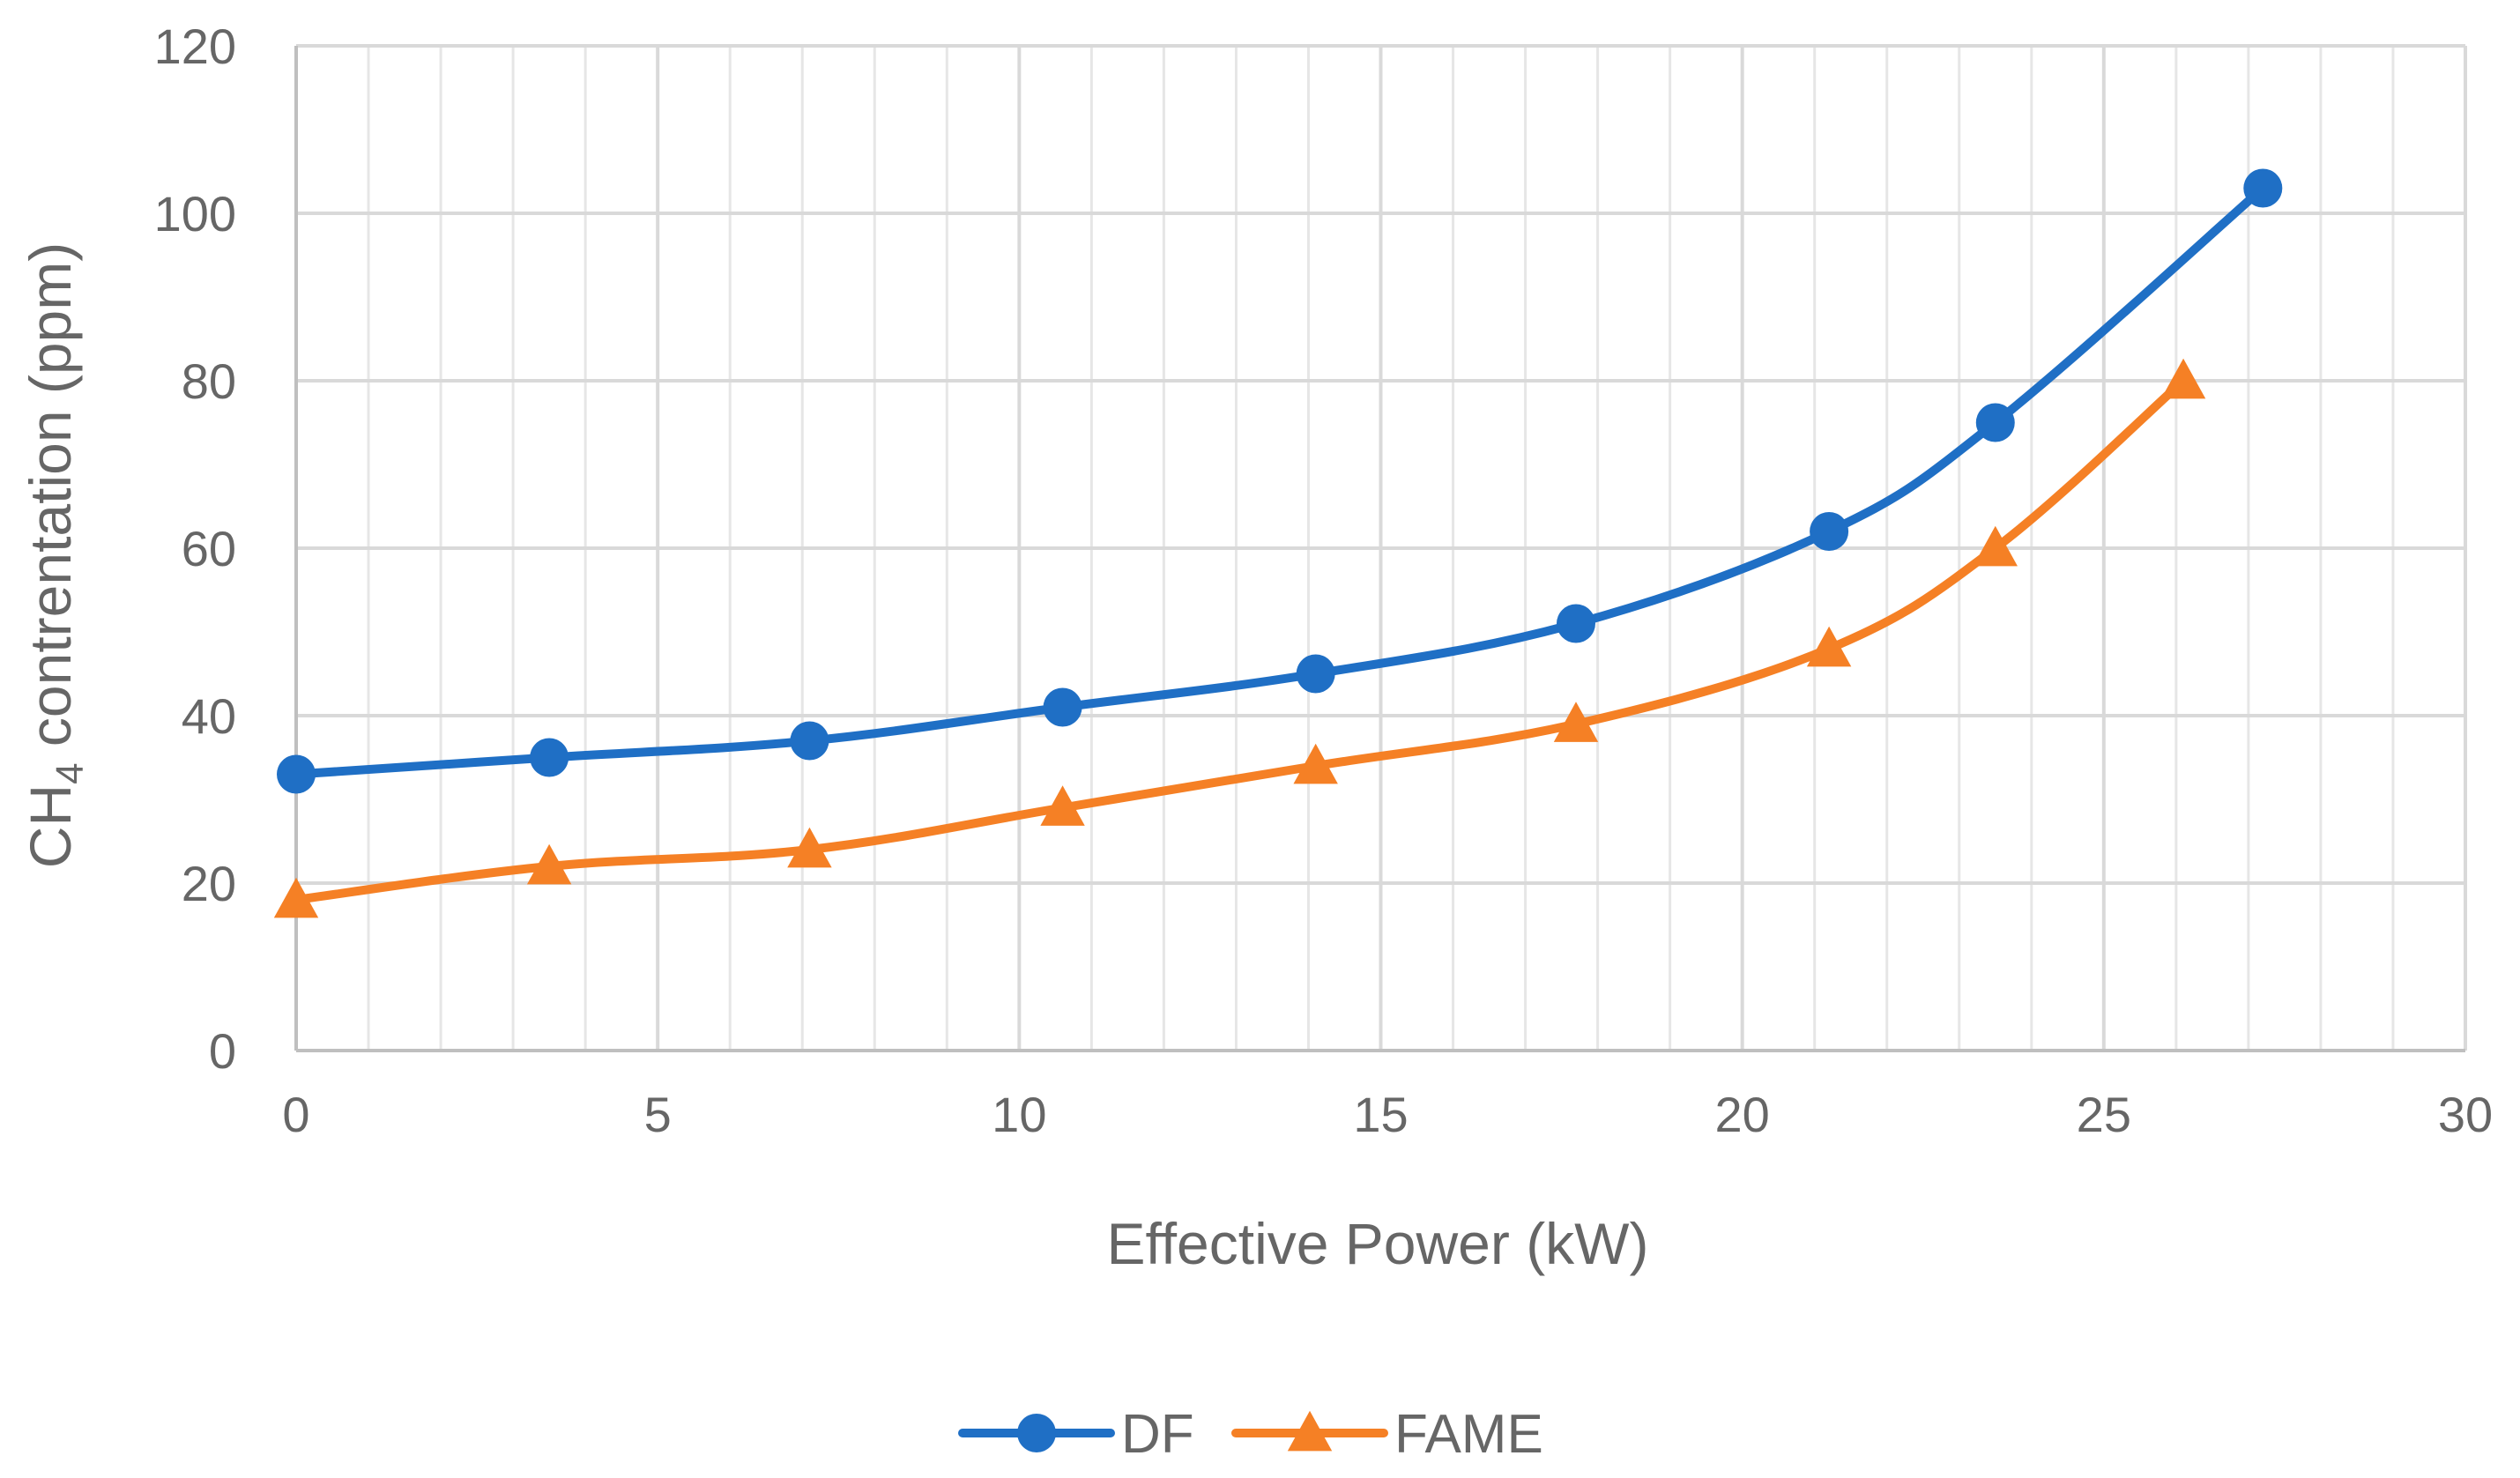 This screenshot has height=1478, width=2520. Describe the element at coordinates (1378, 1243) in the screenshot. I see `x-axis-title: Effective Power (kW)` at that location.